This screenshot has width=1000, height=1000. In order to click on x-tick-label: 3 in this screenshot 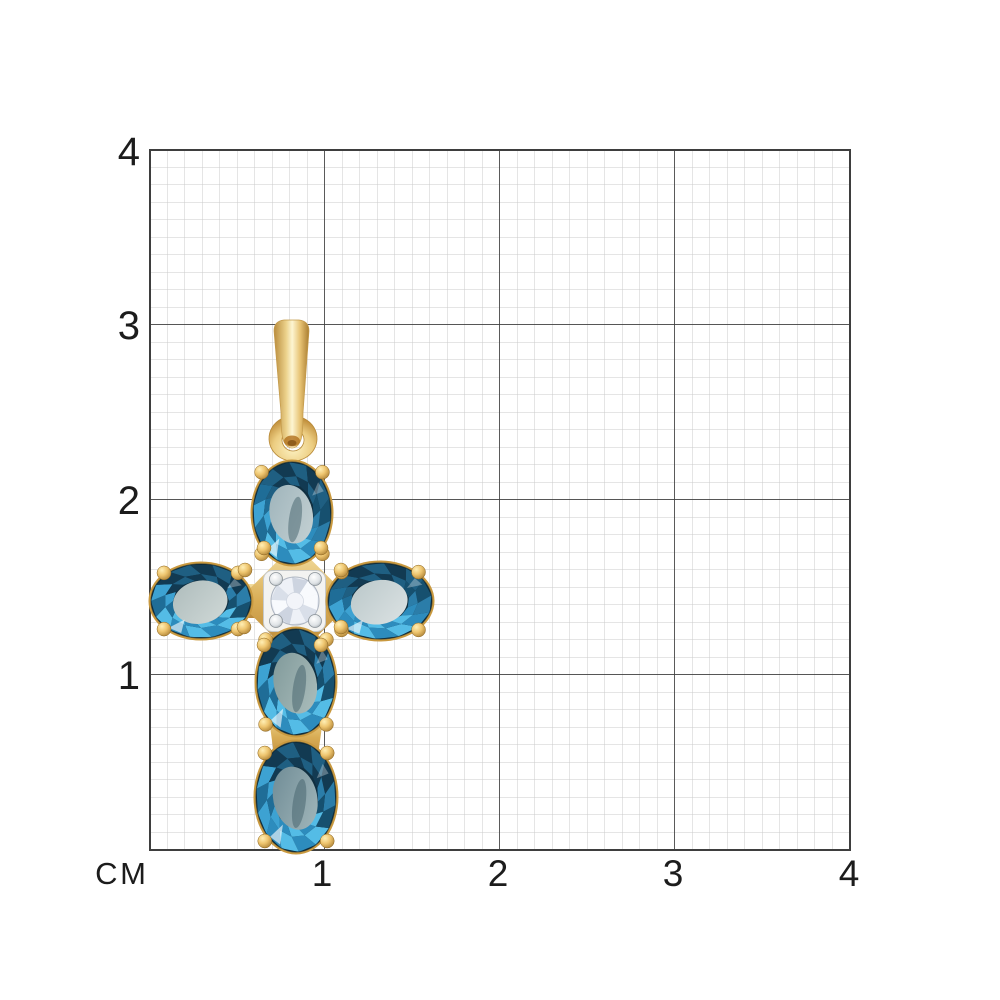, I will do `click(673, 873)`.